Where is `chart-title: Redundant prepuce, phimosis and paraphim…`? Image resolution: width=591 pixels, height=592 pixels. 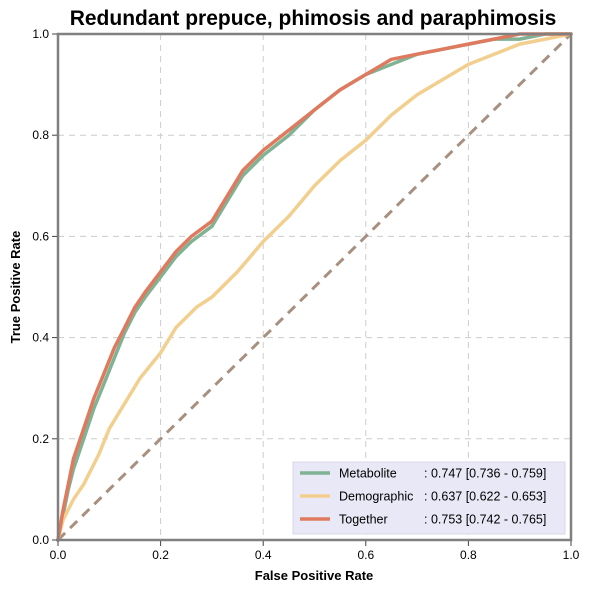
chart-title: Redundant prepuce, phimosis and paraphim… is located at coordinates (313, 18).